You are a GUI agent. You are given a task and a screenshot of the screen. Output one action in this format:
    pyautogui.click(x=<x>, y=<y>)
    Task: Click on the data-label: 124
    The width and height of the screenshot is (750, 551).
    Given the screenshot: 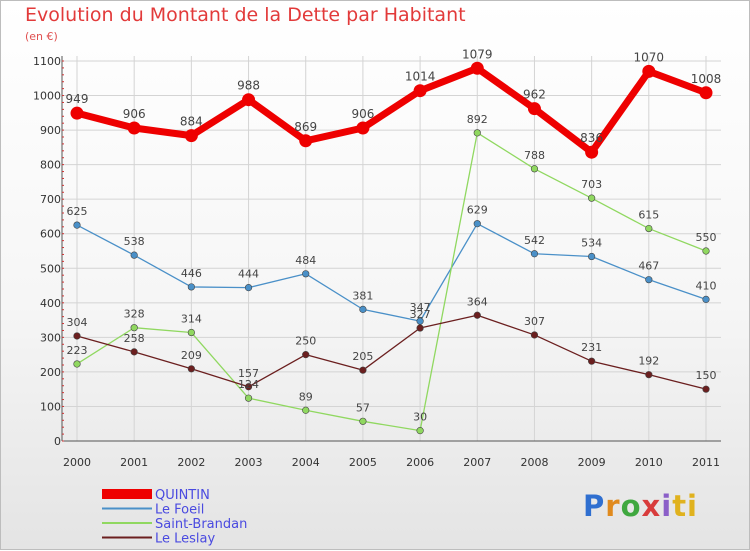 What is the action you would take?
    pyautogui.click(x=248, y=384)
    